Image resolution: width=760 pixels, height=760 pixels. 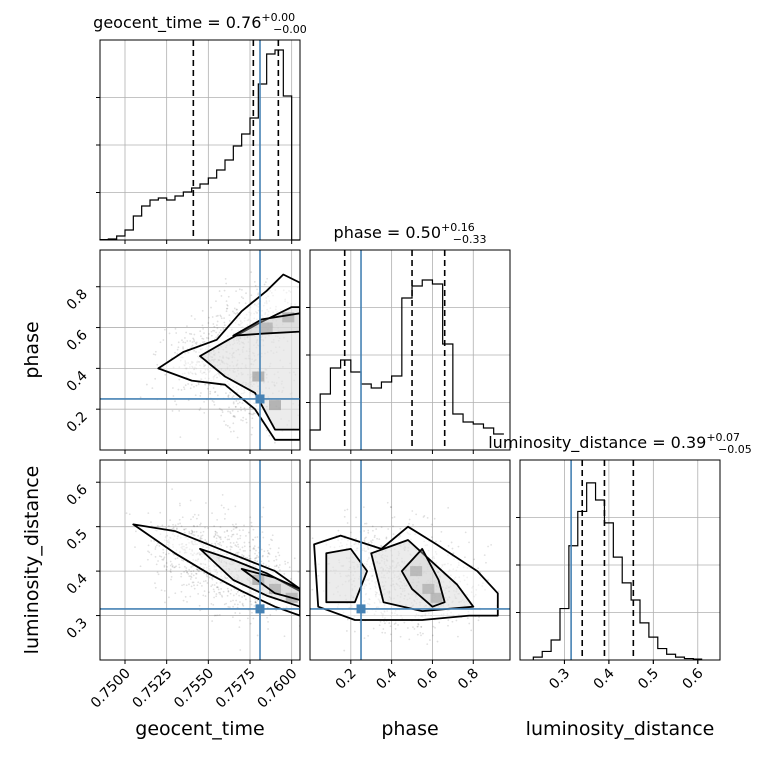 What do you see at coordinates (194, 689) in the screenshot?
I see `x-tick-label: 0.7550` at bounding box center [194, 689].